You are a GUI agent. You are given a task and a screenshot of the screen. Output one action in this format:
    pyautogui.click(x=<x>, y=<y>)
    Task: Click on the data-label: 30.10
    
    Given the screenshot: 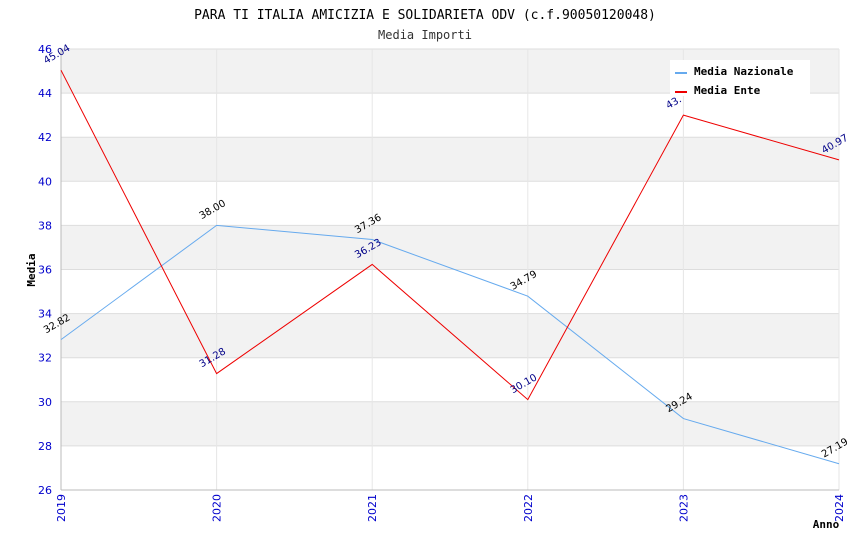 What is the action you would take?
    pyautogui.click(x=524, y=384)
    